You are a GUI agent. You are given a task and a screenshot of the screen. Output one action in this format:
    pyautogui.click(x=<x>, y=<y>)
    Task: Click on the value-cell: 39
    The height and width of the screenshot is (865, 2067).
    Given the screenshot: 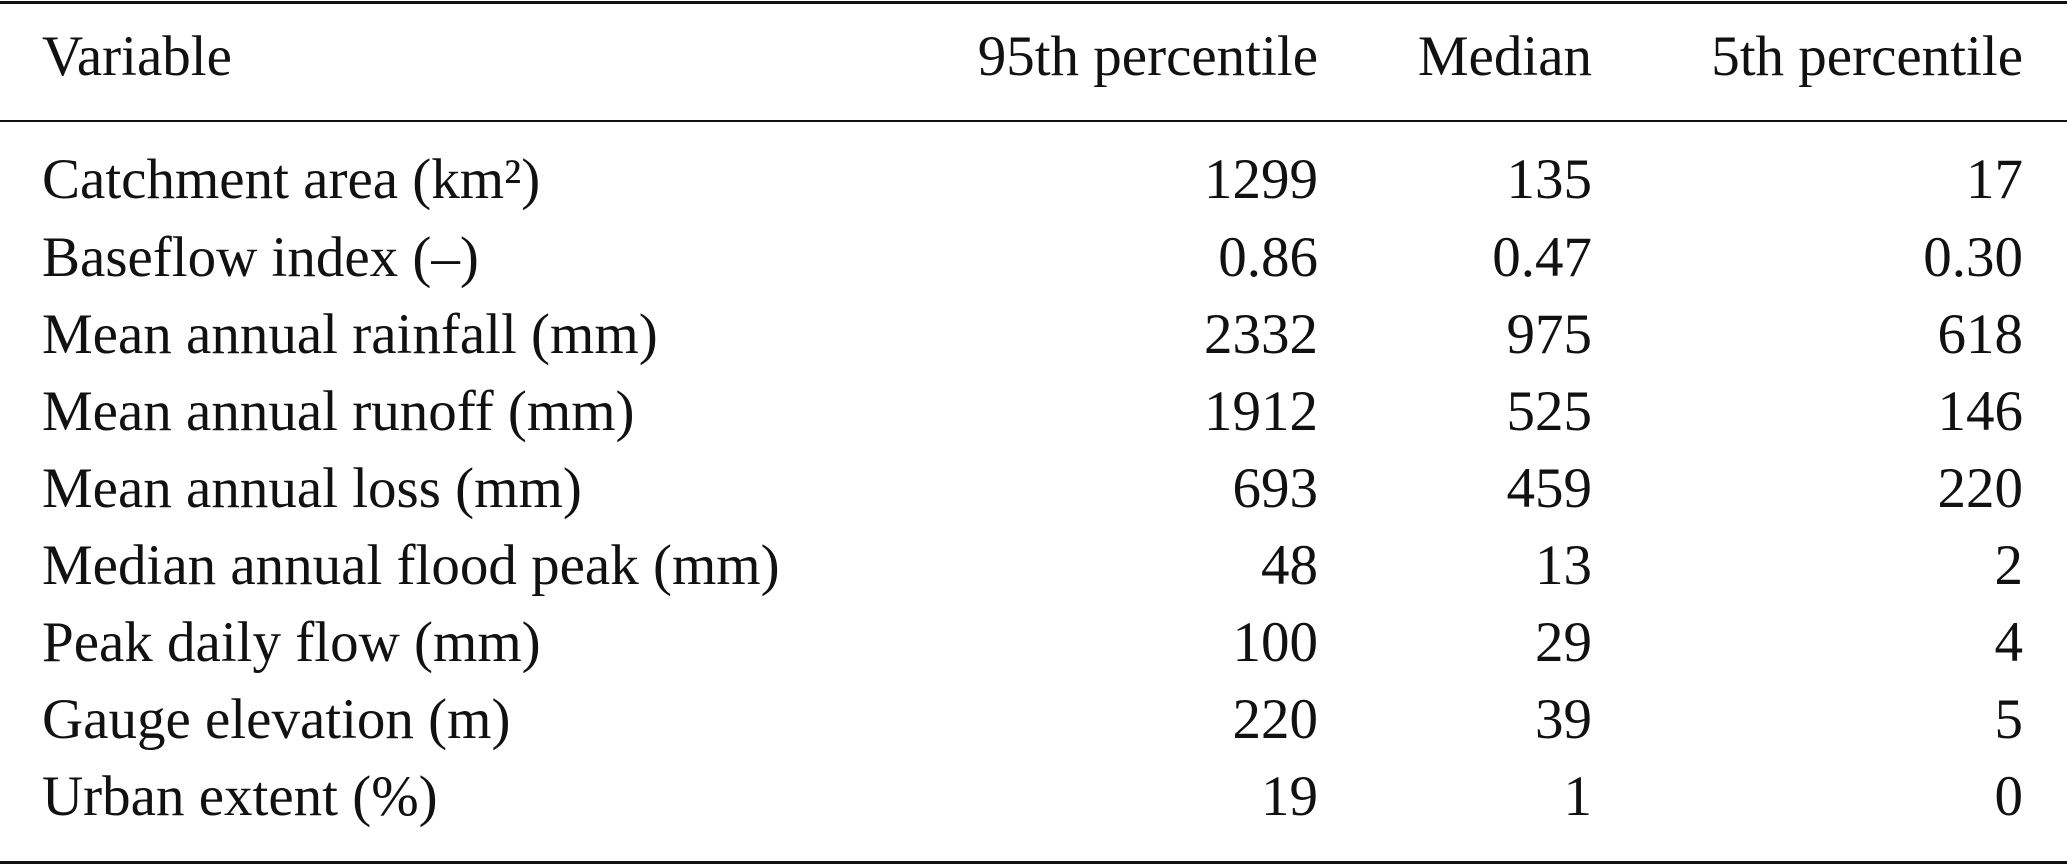 What is the action you would take?
    pyautogui.click(x=1563, y=719)
    